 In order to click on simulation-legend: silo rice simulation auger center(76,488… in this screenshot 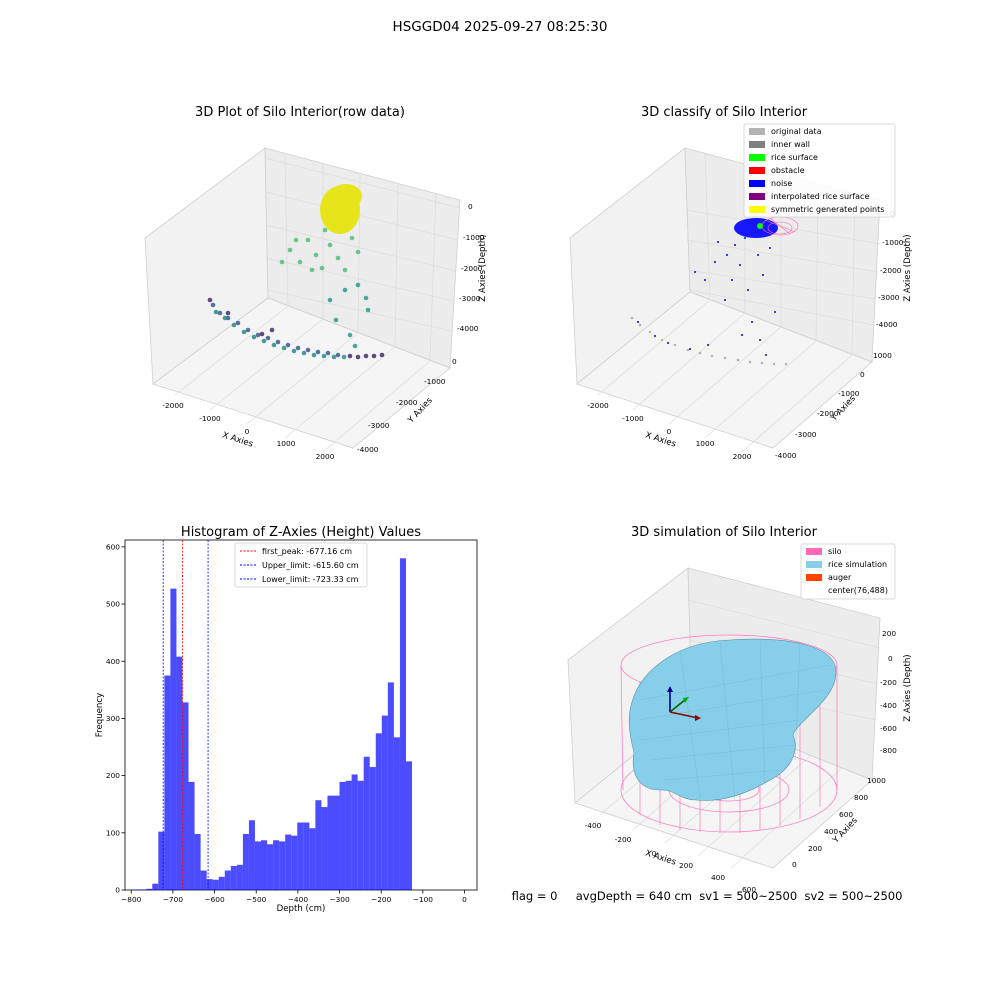, I will do `click(848, 571)`.